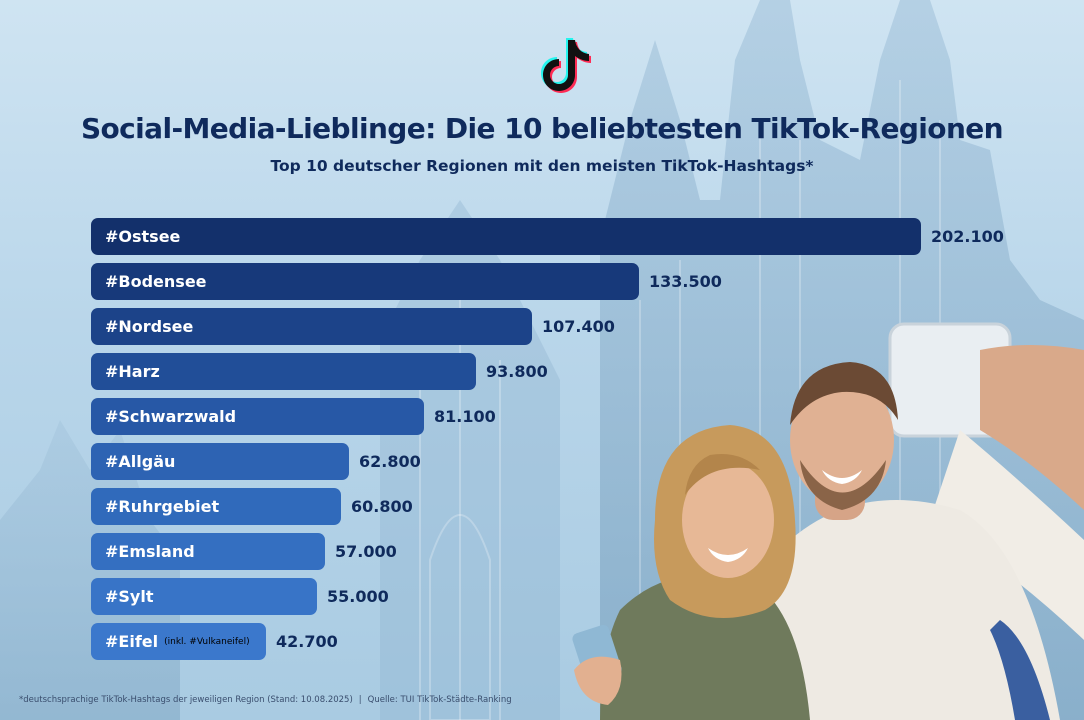 Image resolution: width=1084 pixels, height=720 pixels. Describe the element at coordinates (150, 551) in the screenshot. I see `bar-label: #Emsland` at that location.